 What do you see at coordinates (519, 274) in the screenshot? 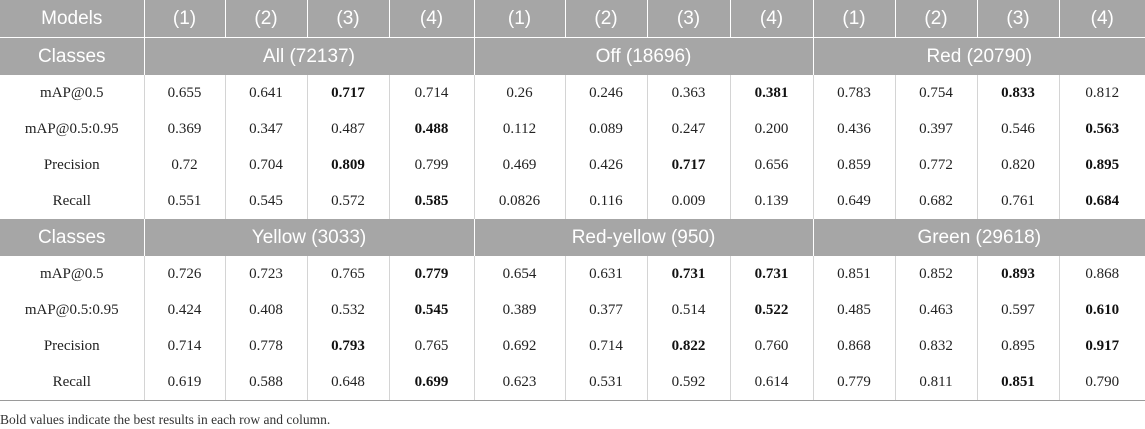
I see `table-cell: 0.654` at bounding box center [519, 274].